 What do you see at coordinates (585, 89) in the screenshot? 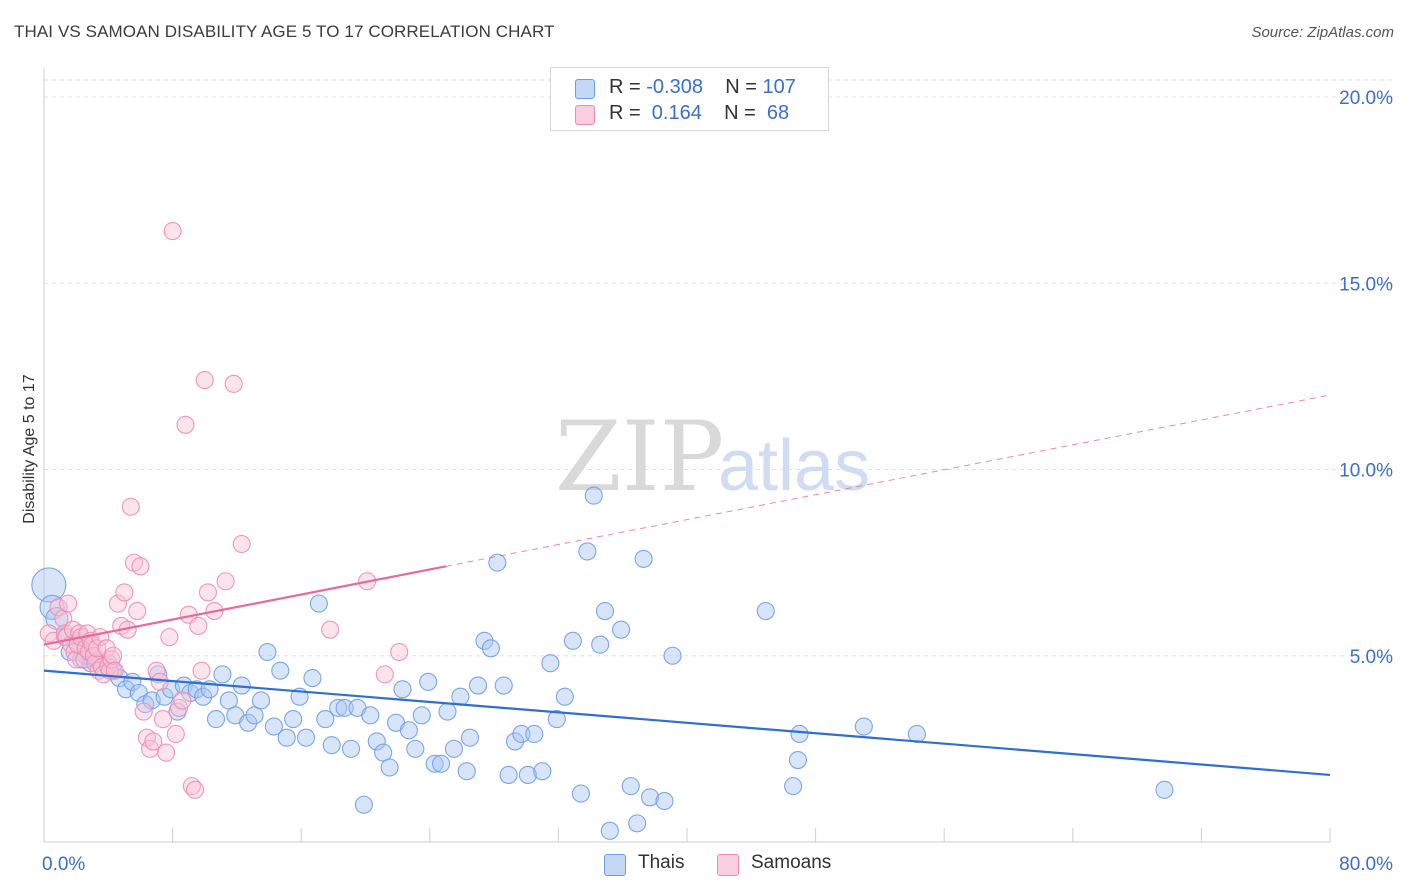
I see `legend-swatch-thais` at bounding box center [585, 89].